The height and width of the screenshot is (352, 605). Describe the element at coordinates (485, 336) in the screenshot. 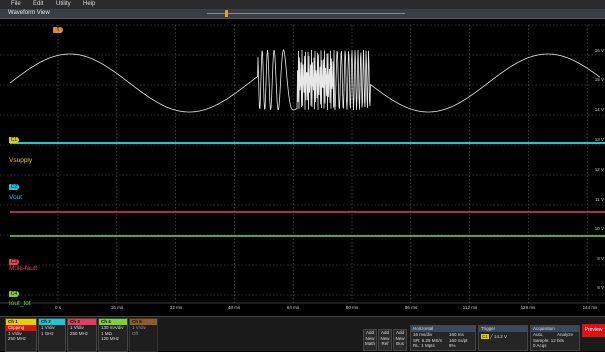

I see `trigger-source-badge: C1` at that location.